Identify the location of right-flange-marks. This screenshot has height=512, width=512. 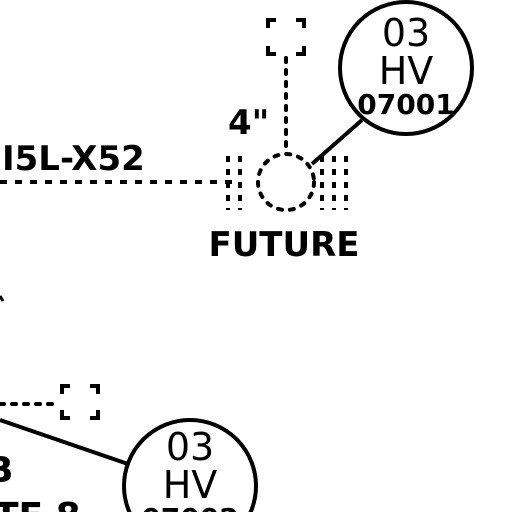
(334, 183).